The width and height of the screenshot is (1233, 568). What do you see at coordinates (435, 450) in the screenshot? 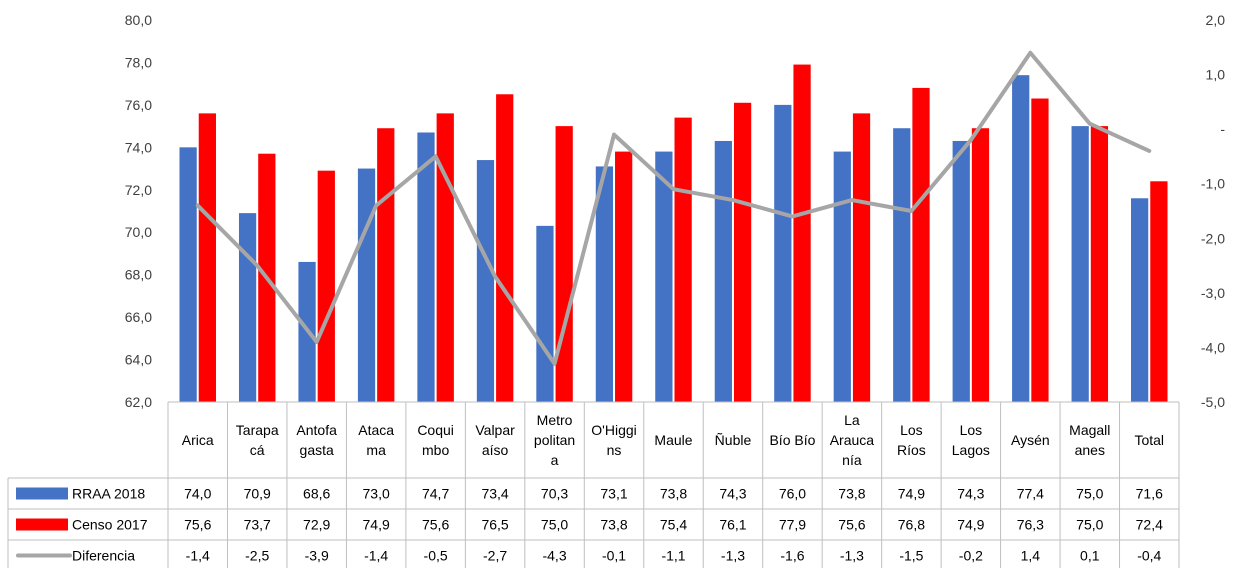
I see `category-label: mbo` at bounding box center [435, 450].